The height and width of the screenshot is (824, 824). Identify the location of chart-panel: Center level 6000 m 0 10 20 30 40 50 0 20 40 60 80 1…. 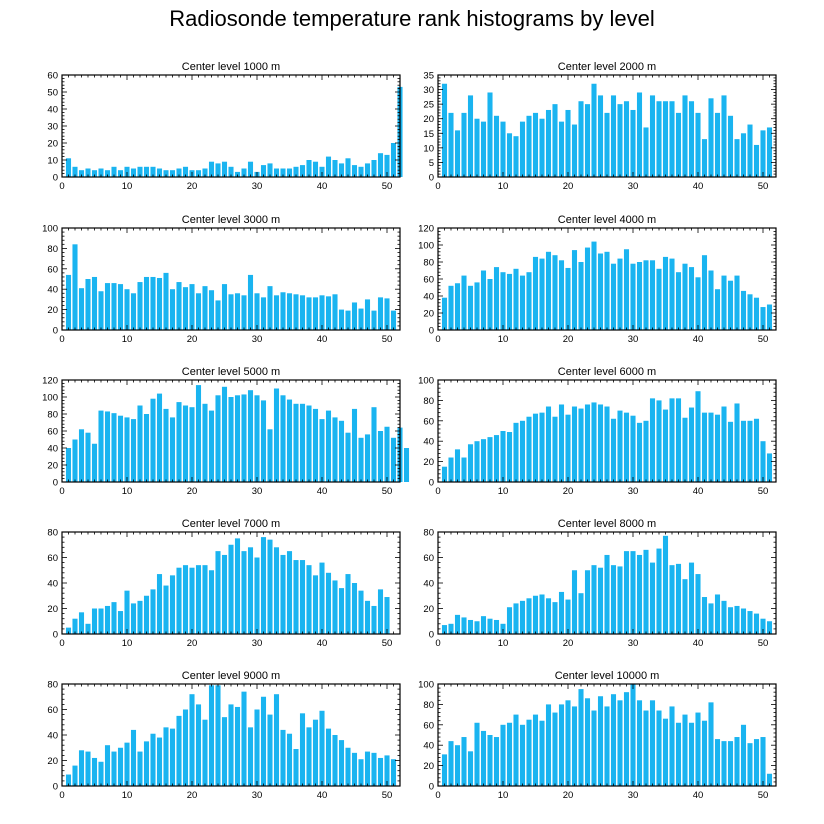
(597, 431).